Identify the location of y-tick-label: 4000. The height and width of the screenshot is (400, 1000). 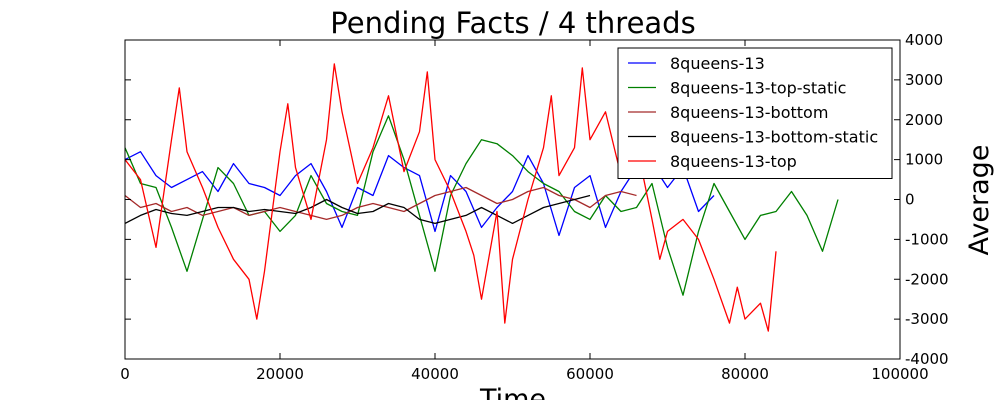
(924, 40).